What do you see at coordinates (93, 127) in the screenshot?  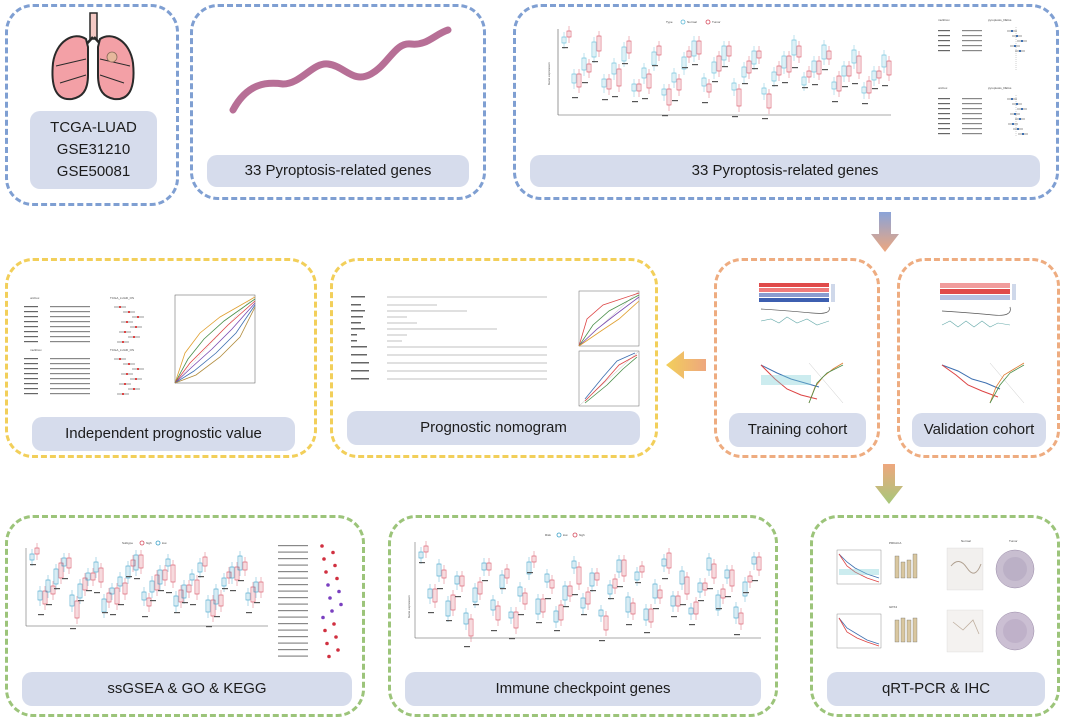 I see `dataset-tcga: TCGA-LUAD` at bounding box center [93, 127].